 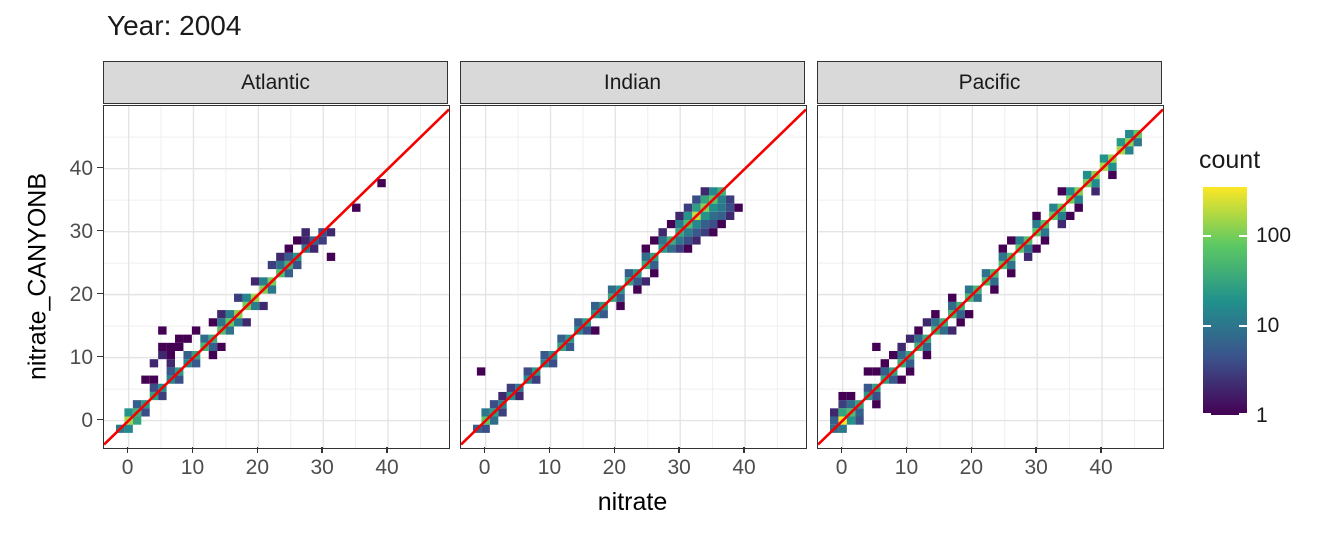 What do you see at coordinates (989, 82) in the screenshot?
I see `facet-strip-pacific: Pacific` at bounding box center [989, 82].